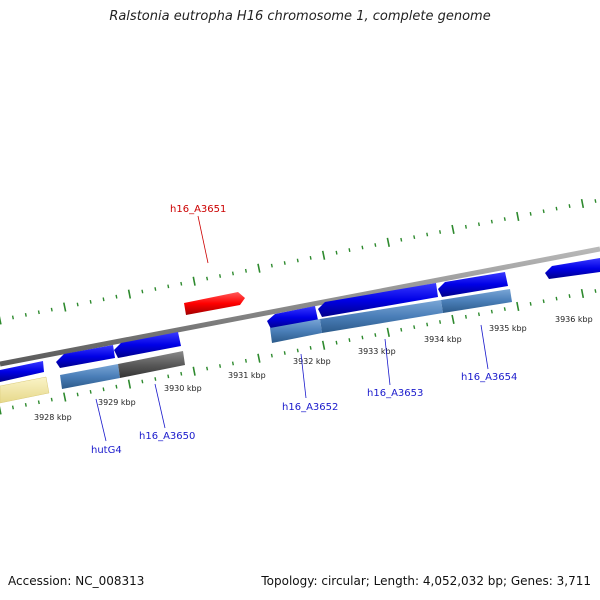 The width and height of the screenshot is (600, 600). Describe the element at coordinates (183, 388) in the screenshot. I see `ruler-label: 3930 kbp` at that location.